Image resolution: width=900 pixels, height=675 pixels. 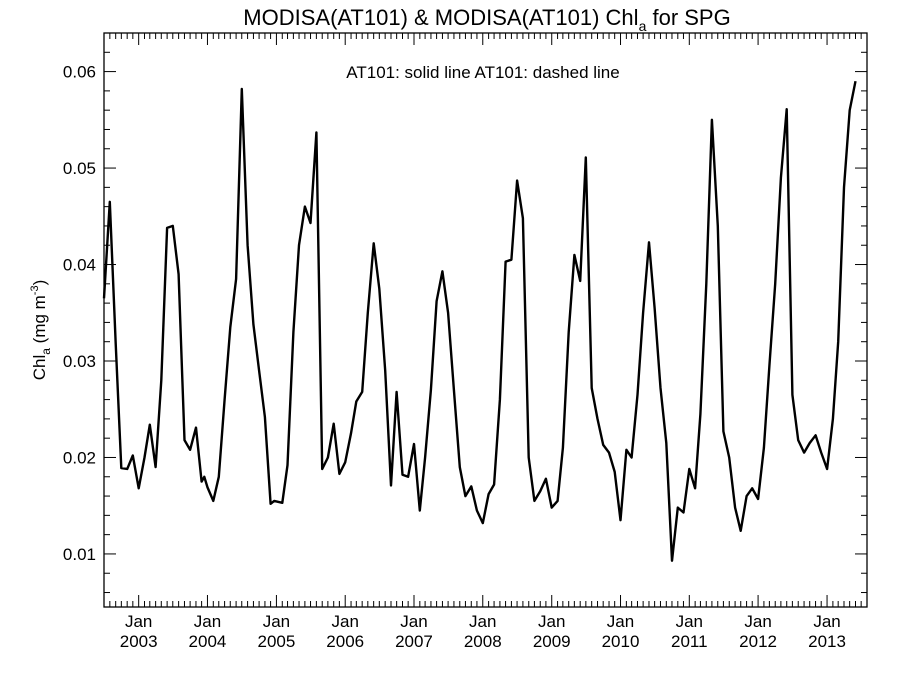 I want to click on x-tick-year-label: 2011, so click(x=689, y=641).